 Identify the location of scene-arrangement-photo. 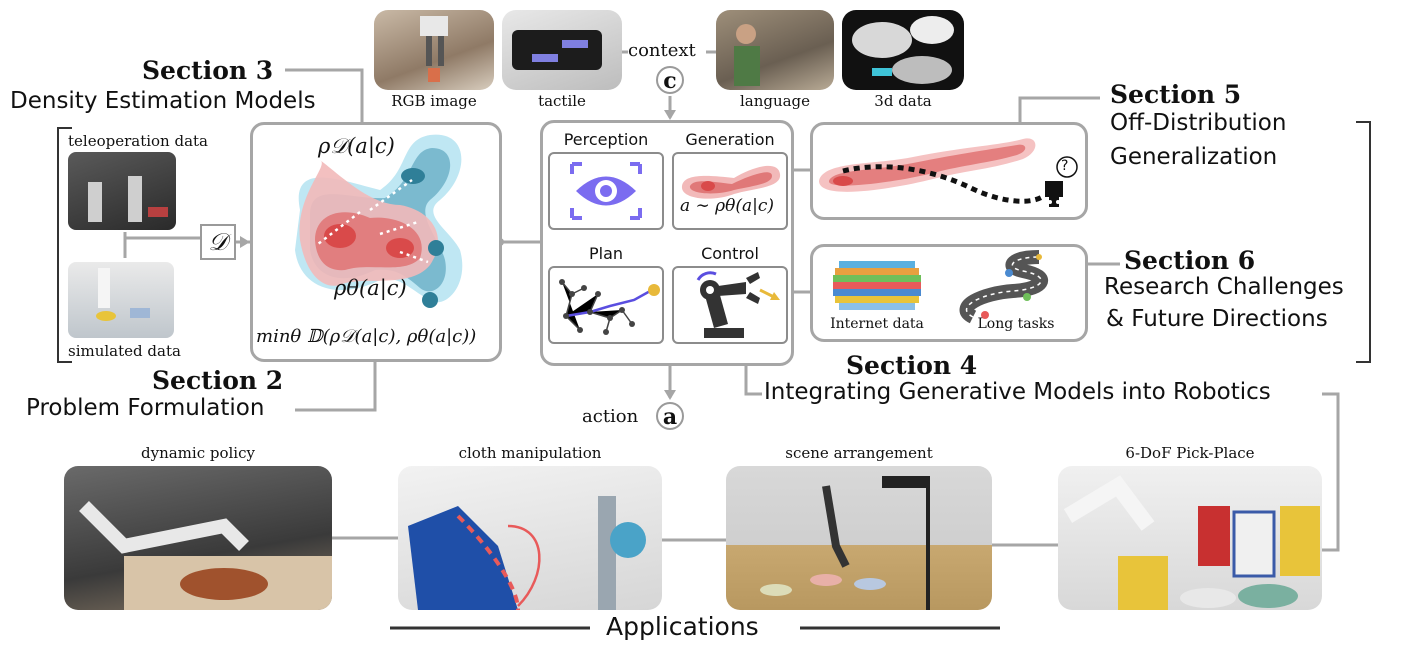
(859, 538).